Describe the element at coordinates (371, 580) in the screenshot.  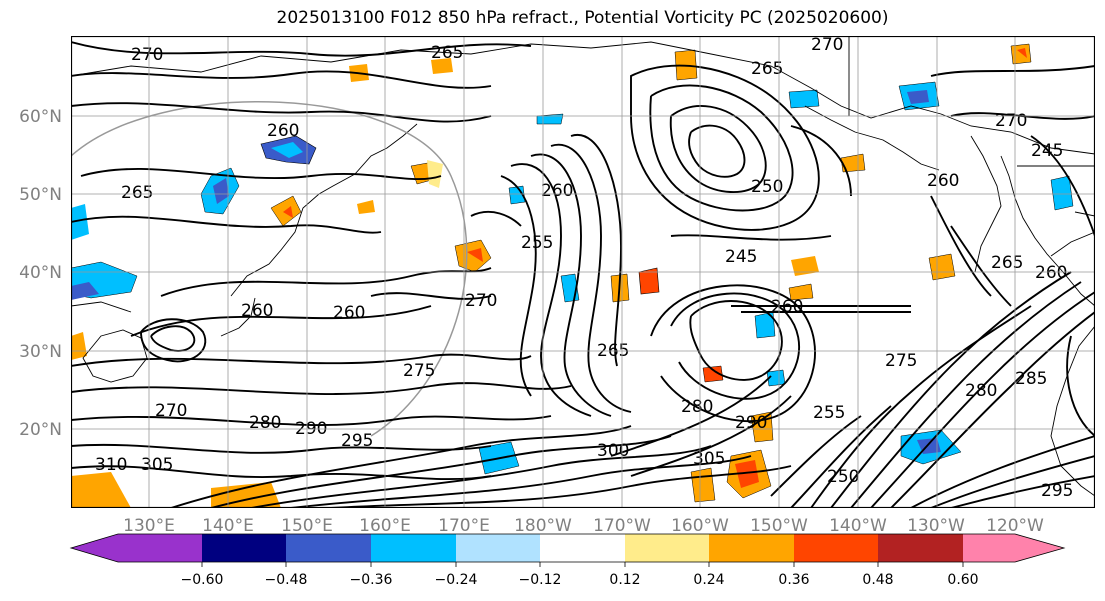
I see `colorbar-tick-label: −0.36` at that location.